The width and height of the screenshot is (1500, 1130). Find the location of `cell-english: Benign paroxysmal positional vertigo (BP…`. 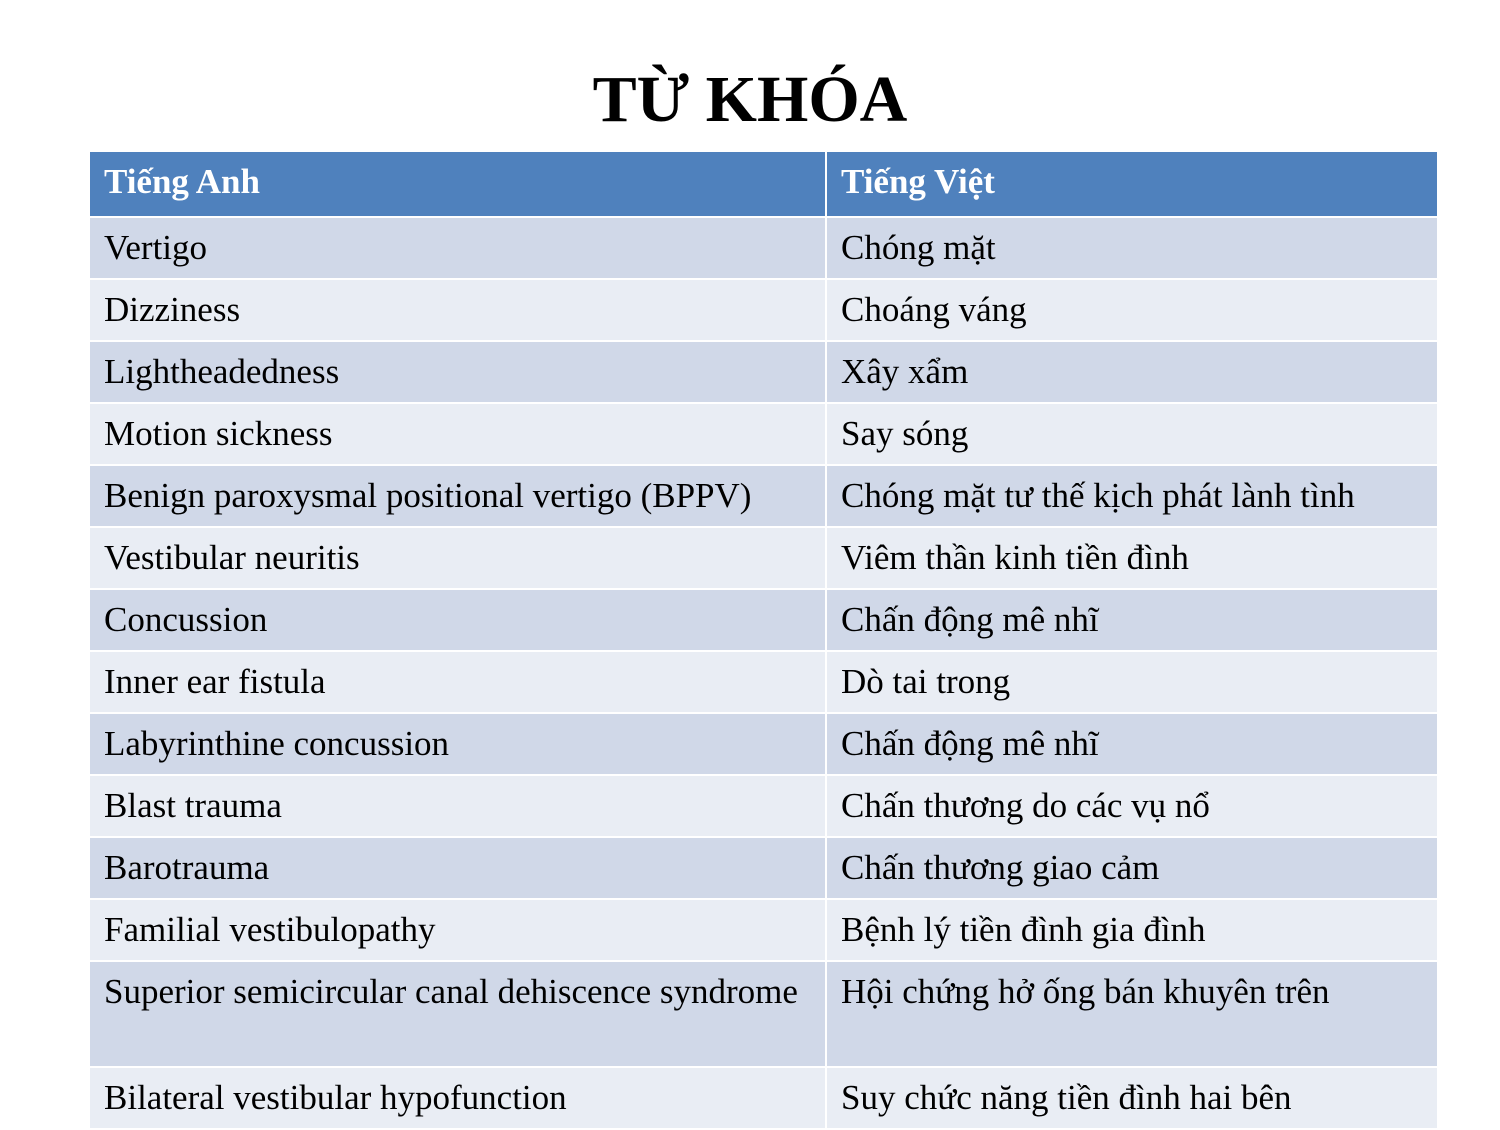

cell-english: Benign paroxysmal positional vertigo (BP… is located at coordinates (457, 496).